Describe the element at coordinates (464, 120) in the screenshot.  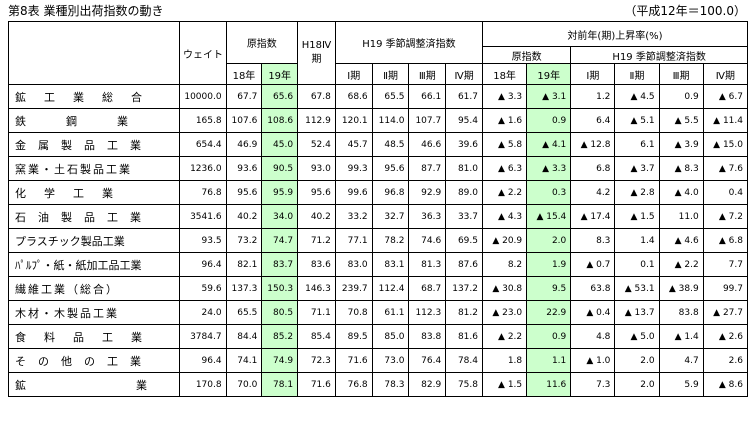
I see `cell-seasonal-q4: 95.4` at that location.